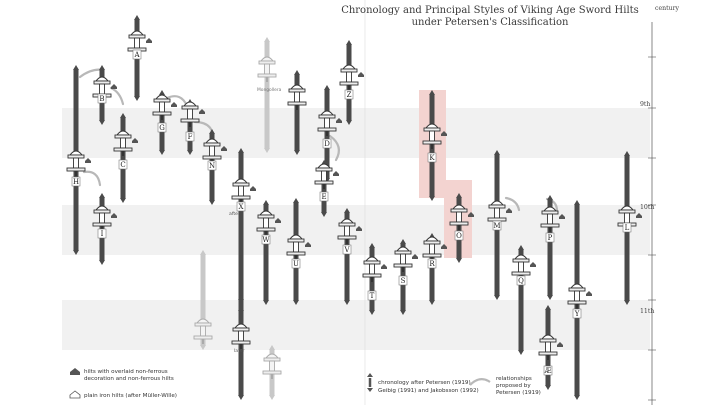  I want to click on overlaid-marker-F, so click(202, 111).